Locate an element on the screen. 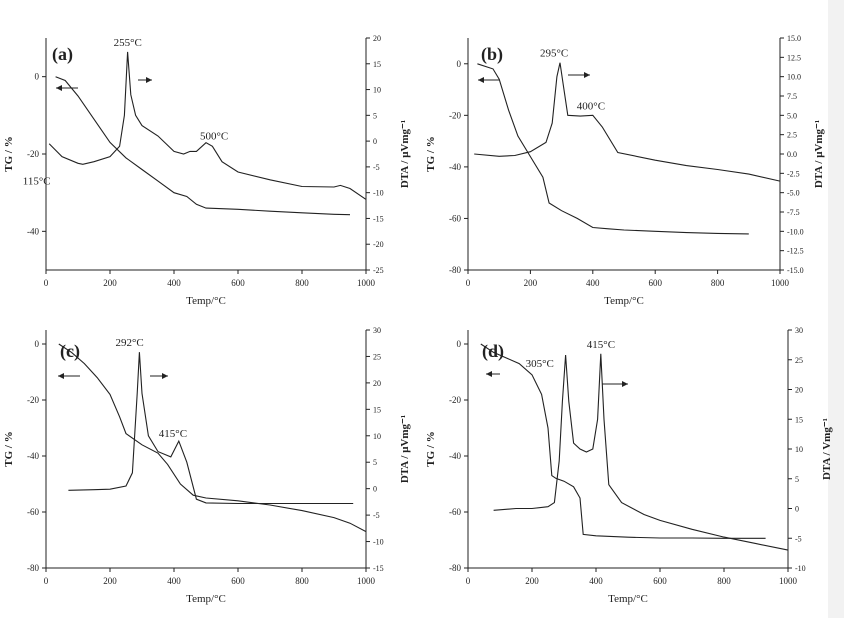 Image resolution: width=844 pixels, height=618 pixels. y2-tick-label: 25 is located at coordinates (799, 360).